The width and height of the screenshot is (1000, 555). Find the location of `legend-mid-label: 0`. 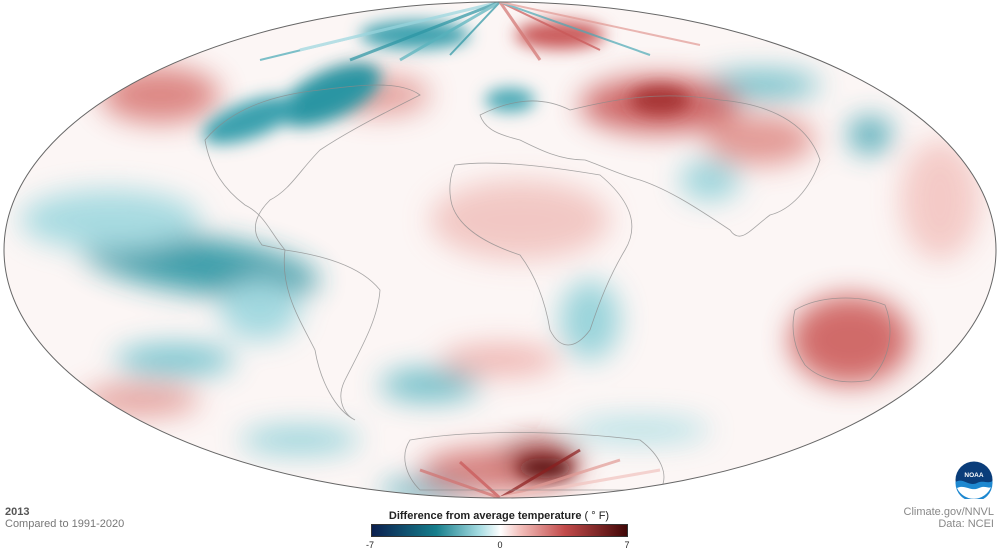

legend-mid-label: 0 is located at coordinates (500, 545).